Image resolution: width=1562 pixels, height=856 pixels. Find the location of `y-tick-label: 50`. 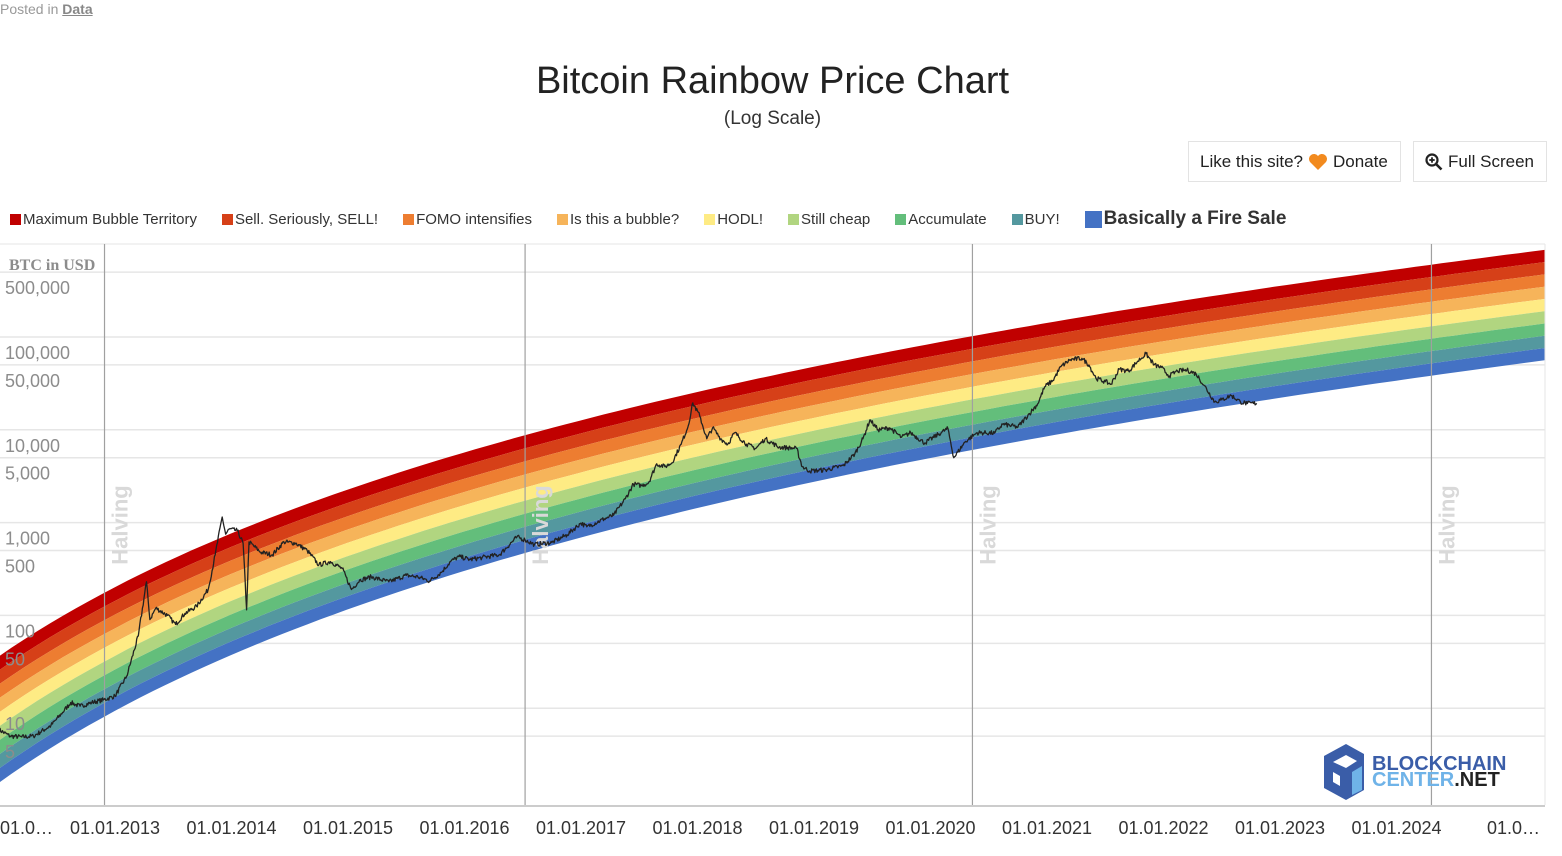

y-tick-label: 50 is located at coordinates (15, 659).